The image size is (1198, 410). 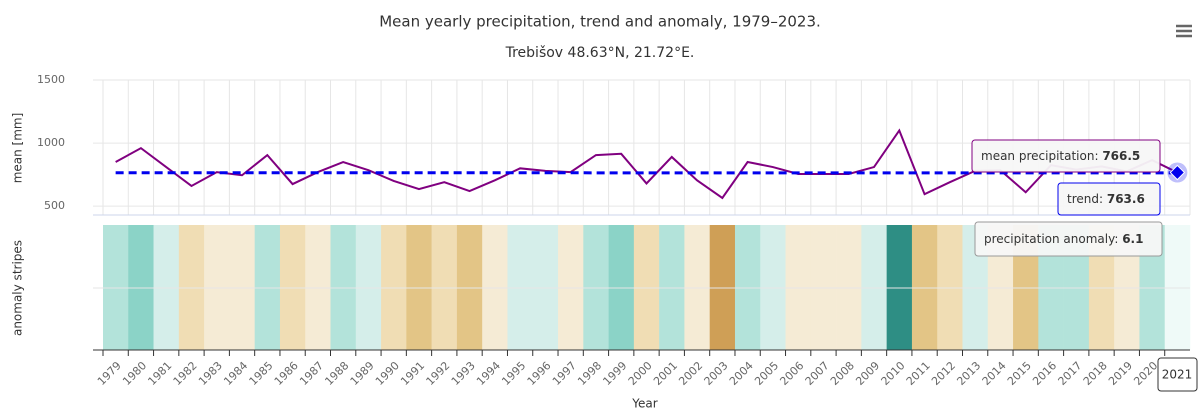 What do you see at coordinates (1044, 373) in the screenshot?
I see `x-tick-label: 2016` at bounding box center [1044, 373].